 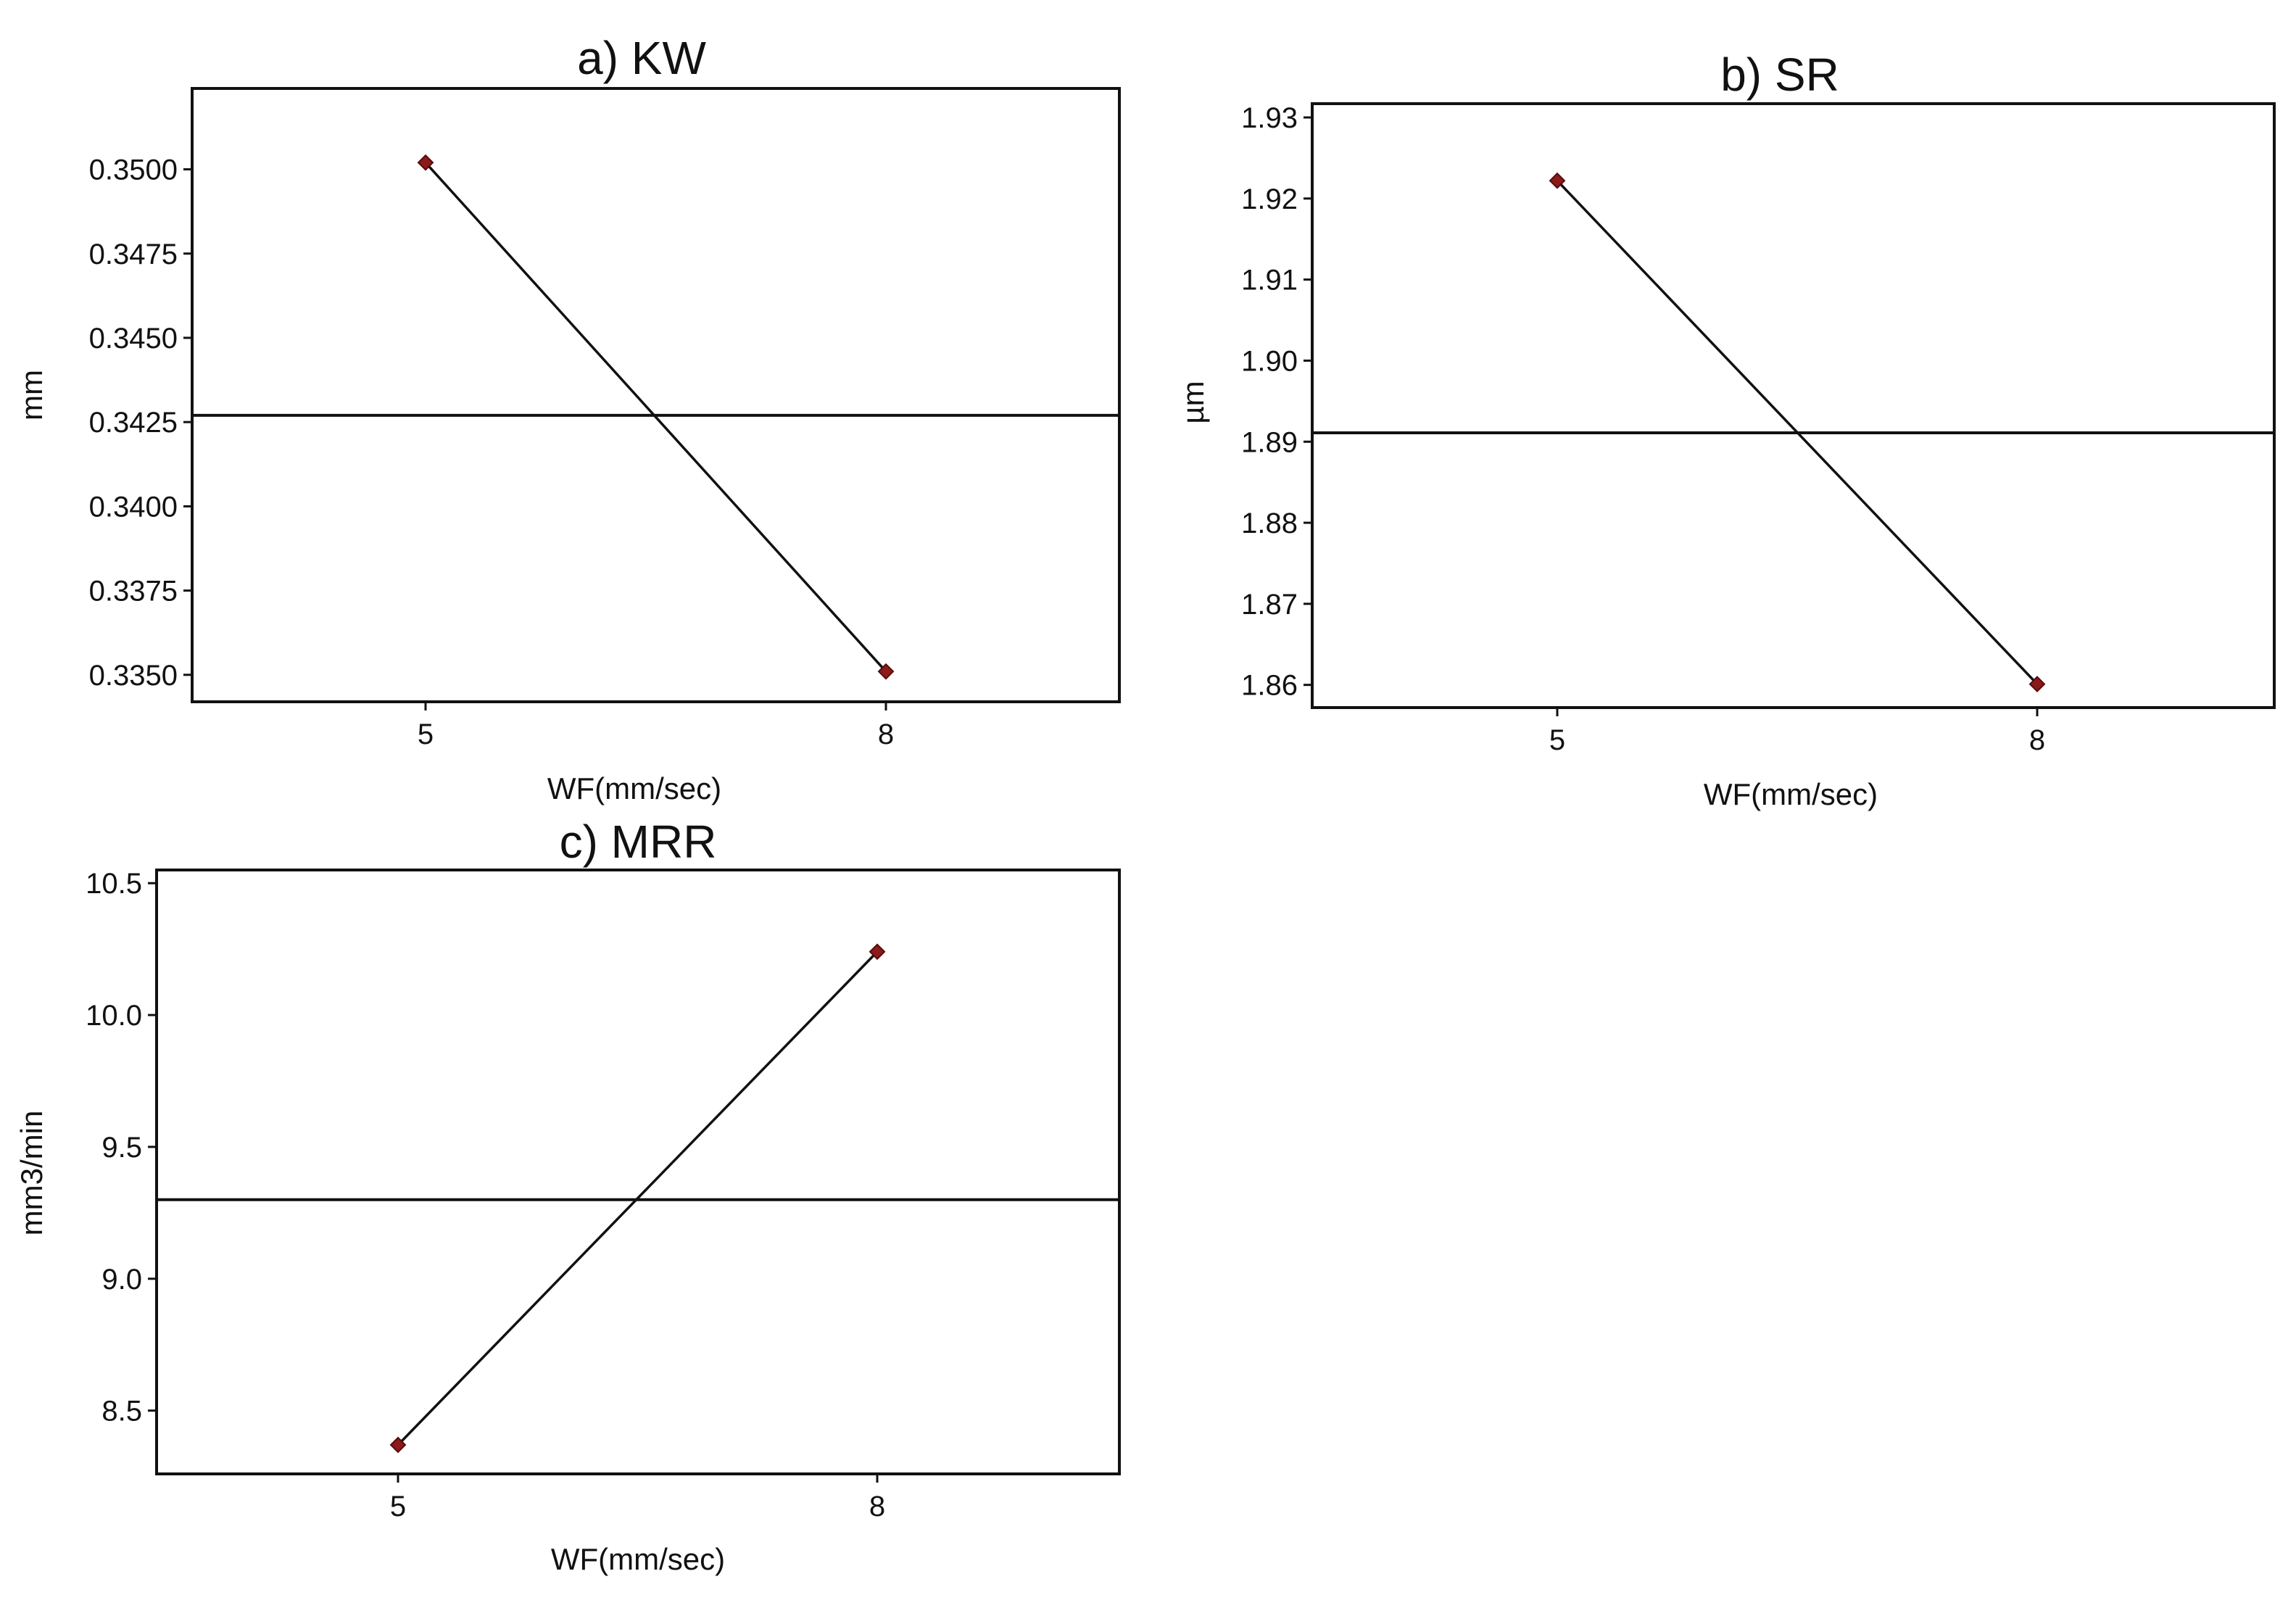 What do you see at coordinates (638, 842) in the screenshot?
I see `chart-title-mrr: c) MRR` at bounding box center [638, 842].